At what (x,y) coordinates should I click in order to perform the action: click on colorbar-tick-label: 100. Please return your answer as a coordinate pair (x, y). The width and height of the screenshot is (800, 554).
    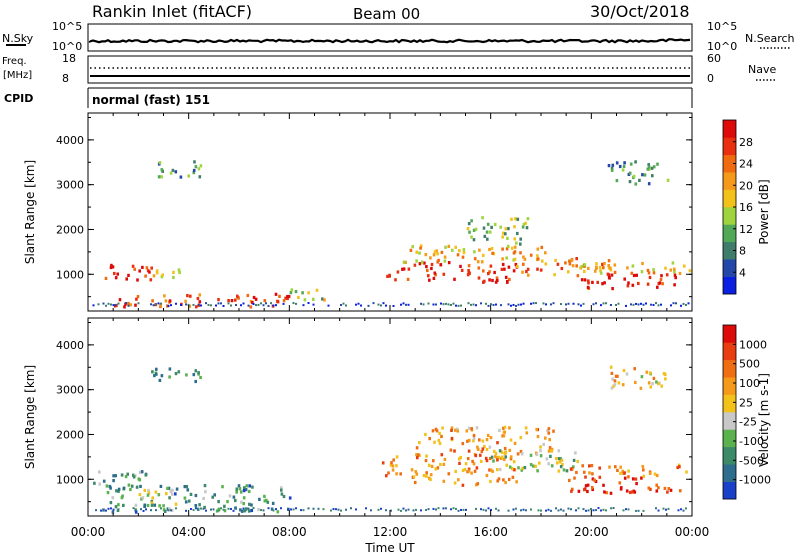
    Looking at the image, I should click on (749, 383).